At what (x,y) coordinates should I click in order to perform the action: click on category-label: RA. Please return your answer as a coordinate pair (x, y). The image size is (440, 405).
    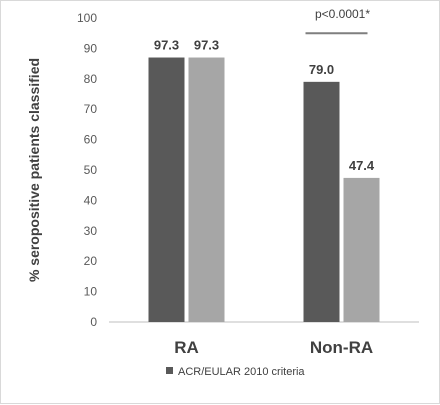
    Looking at the image, I should click on (186, 347).